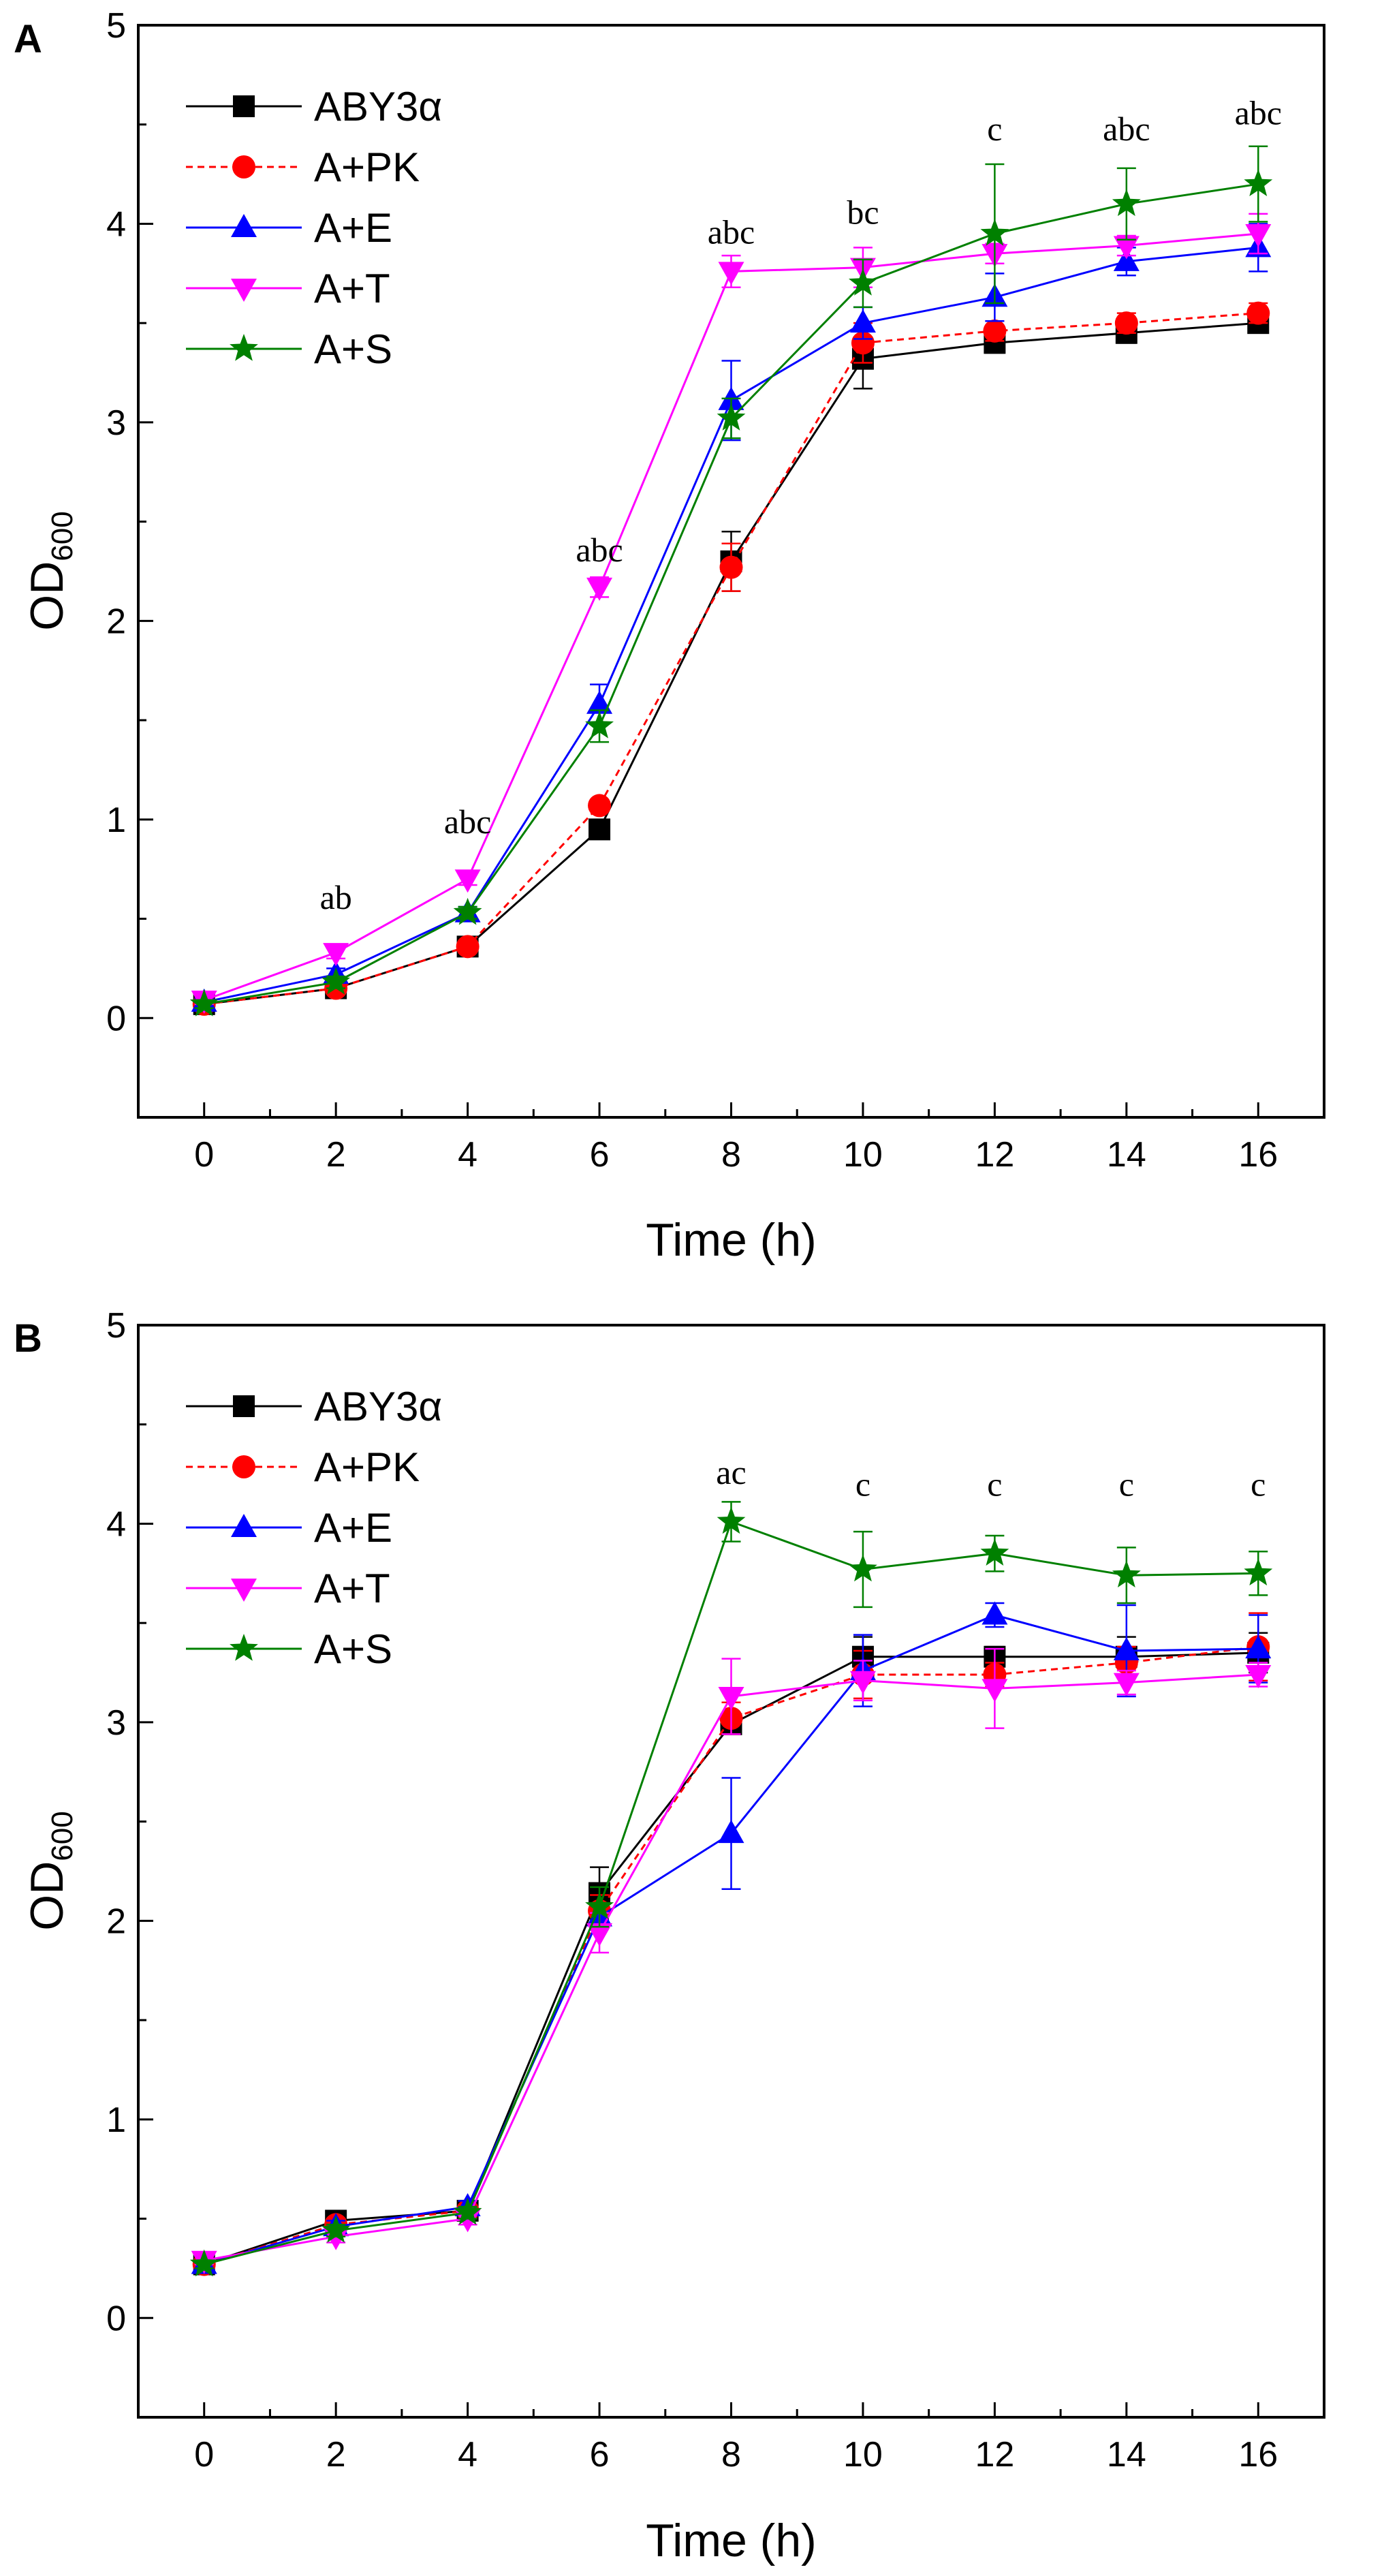  I want to click on y-tick-label: 3, so click(116, 1723).